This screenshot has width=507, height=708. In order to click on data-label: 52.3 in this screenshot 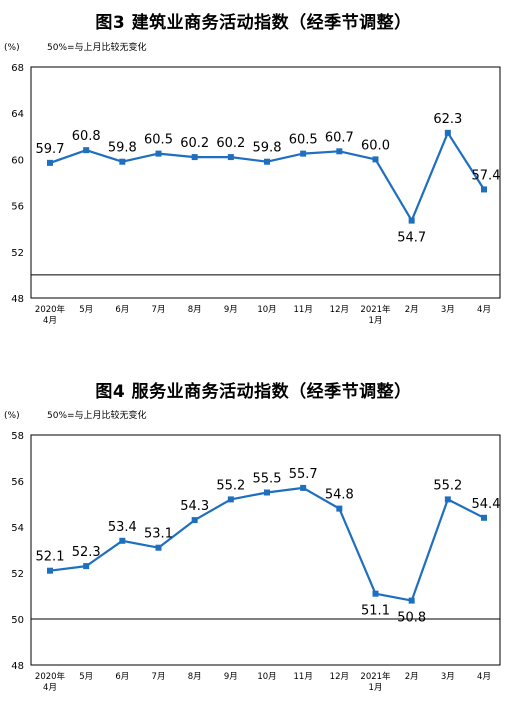, I will do `click(86, 552)`.